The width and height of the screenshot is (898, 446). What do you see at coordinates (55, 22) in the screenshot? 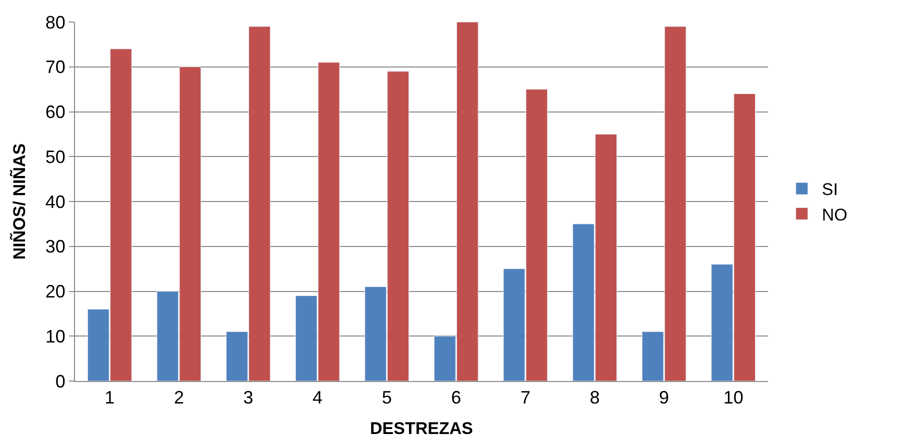
I see `y-tick-label: 80` at bounding box center [55, 22].